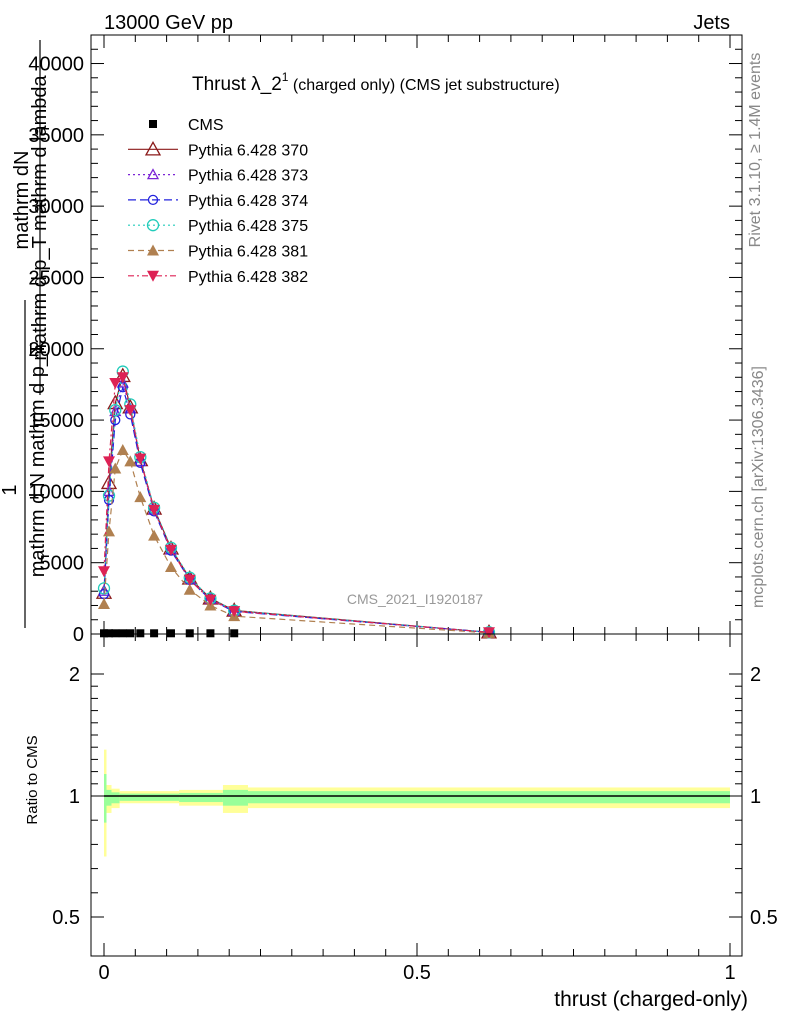  I want to click on rivet-label: Rivet 3.1.10, ≥ 1.4M events, so click(755, 150).